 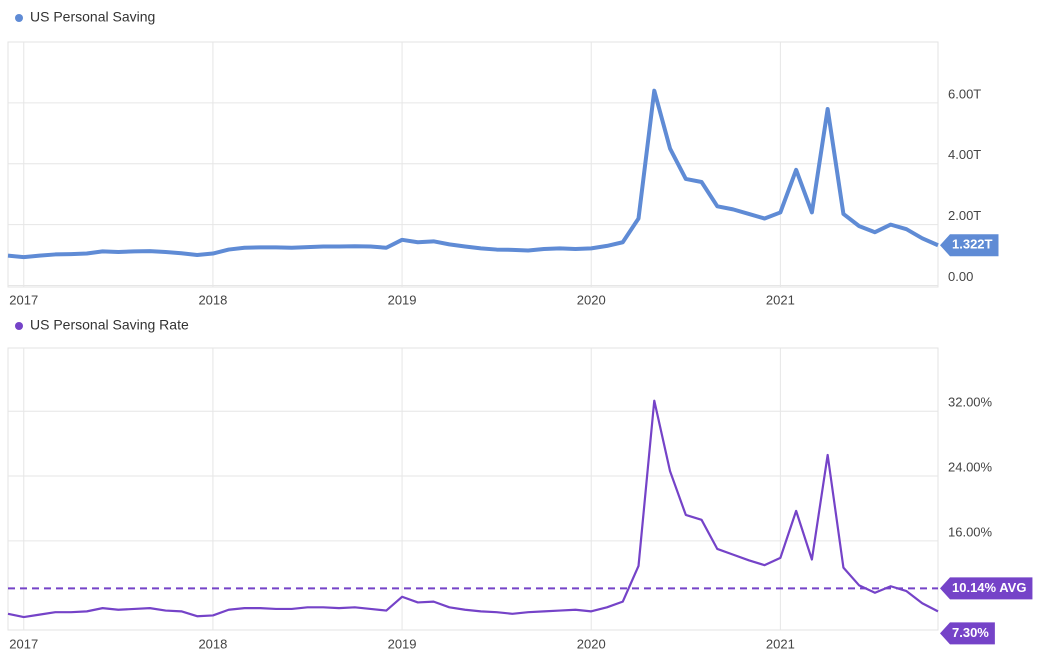 What do you see at coordinates (964, 154) in the screenshot?
I see `y-tick-label: 4.00T` at bounding box center [964, 154].